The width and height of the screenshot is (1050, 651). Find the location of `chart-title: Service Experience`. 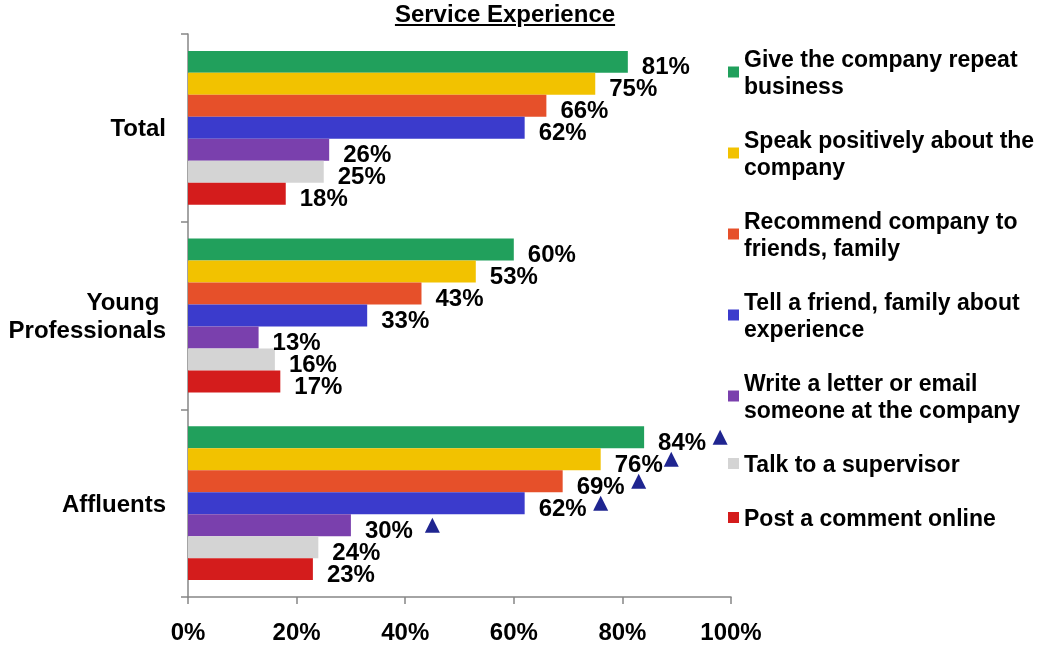

chart-title: Service Experience is located at coordinates (505, 14).